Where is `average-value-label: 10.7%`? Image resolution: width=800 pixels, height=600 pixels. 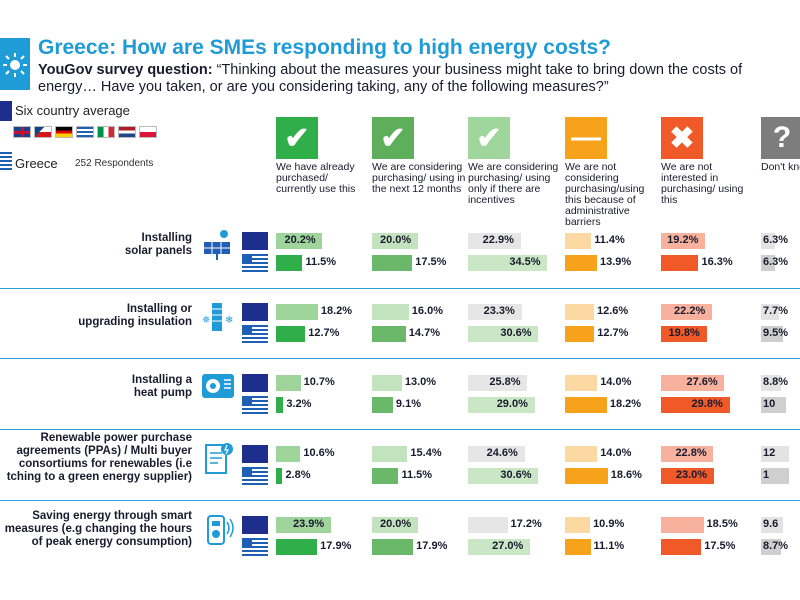
average-value-label: 10.7% is located at coordinates (319, 382).